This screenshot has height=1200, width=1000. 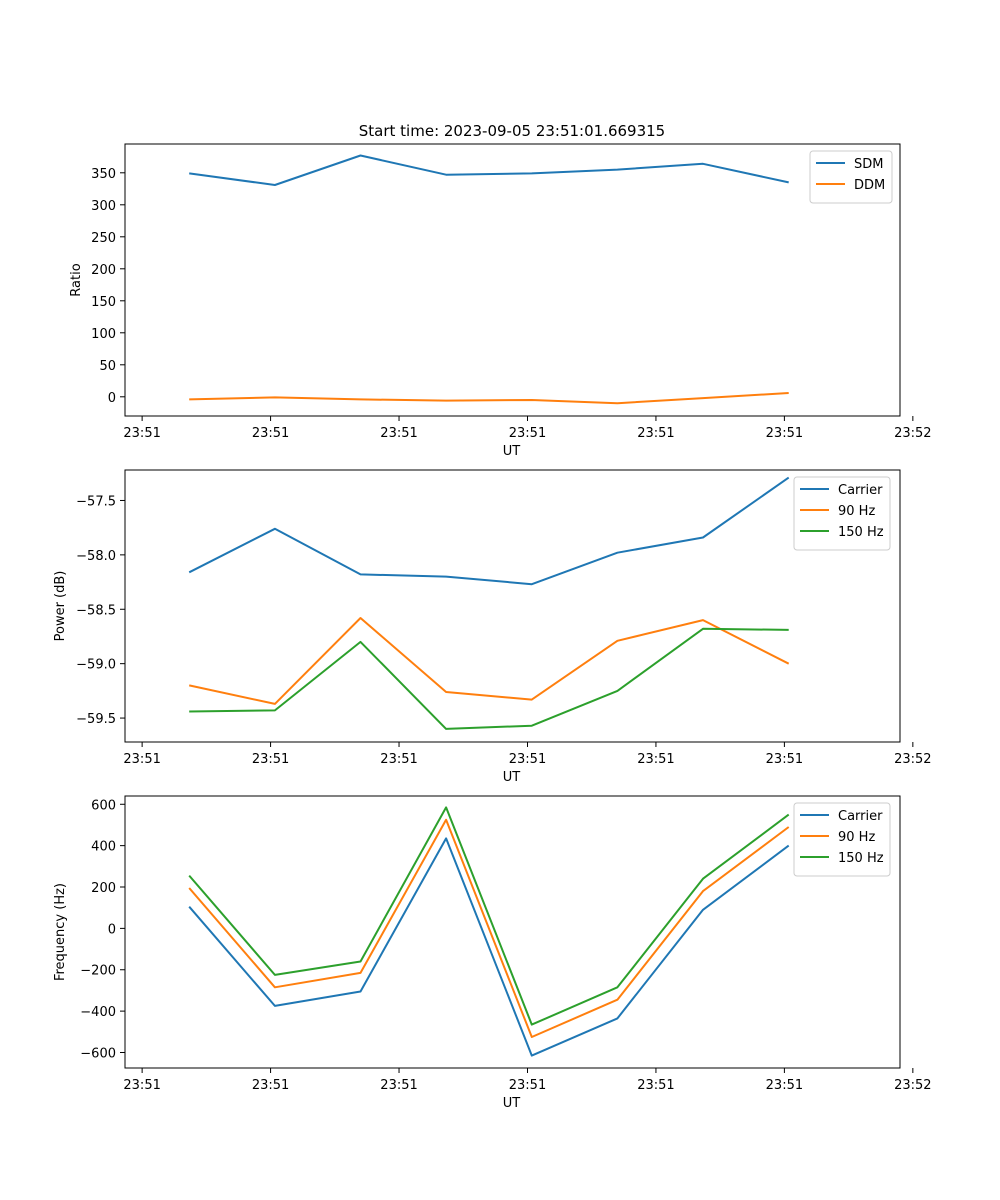 I want to click on y-tick-label: −58.5, so click(x=96, y=610).